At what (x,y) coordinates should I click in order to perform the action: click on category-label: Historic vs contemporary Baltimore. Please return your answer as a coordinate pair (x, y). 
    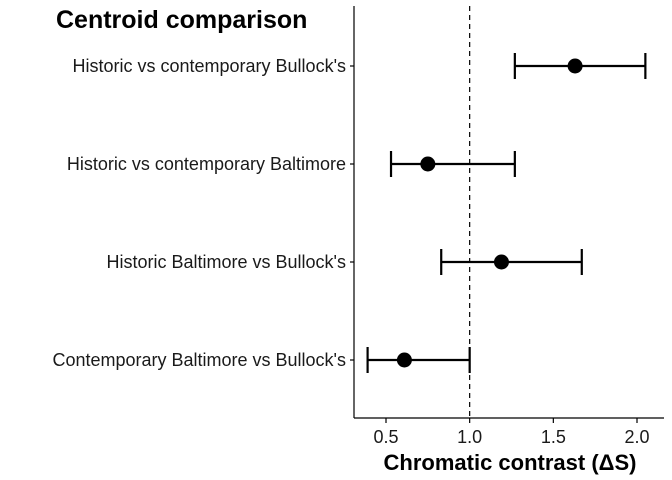
    Looking at the image, I should click on (206, 164).